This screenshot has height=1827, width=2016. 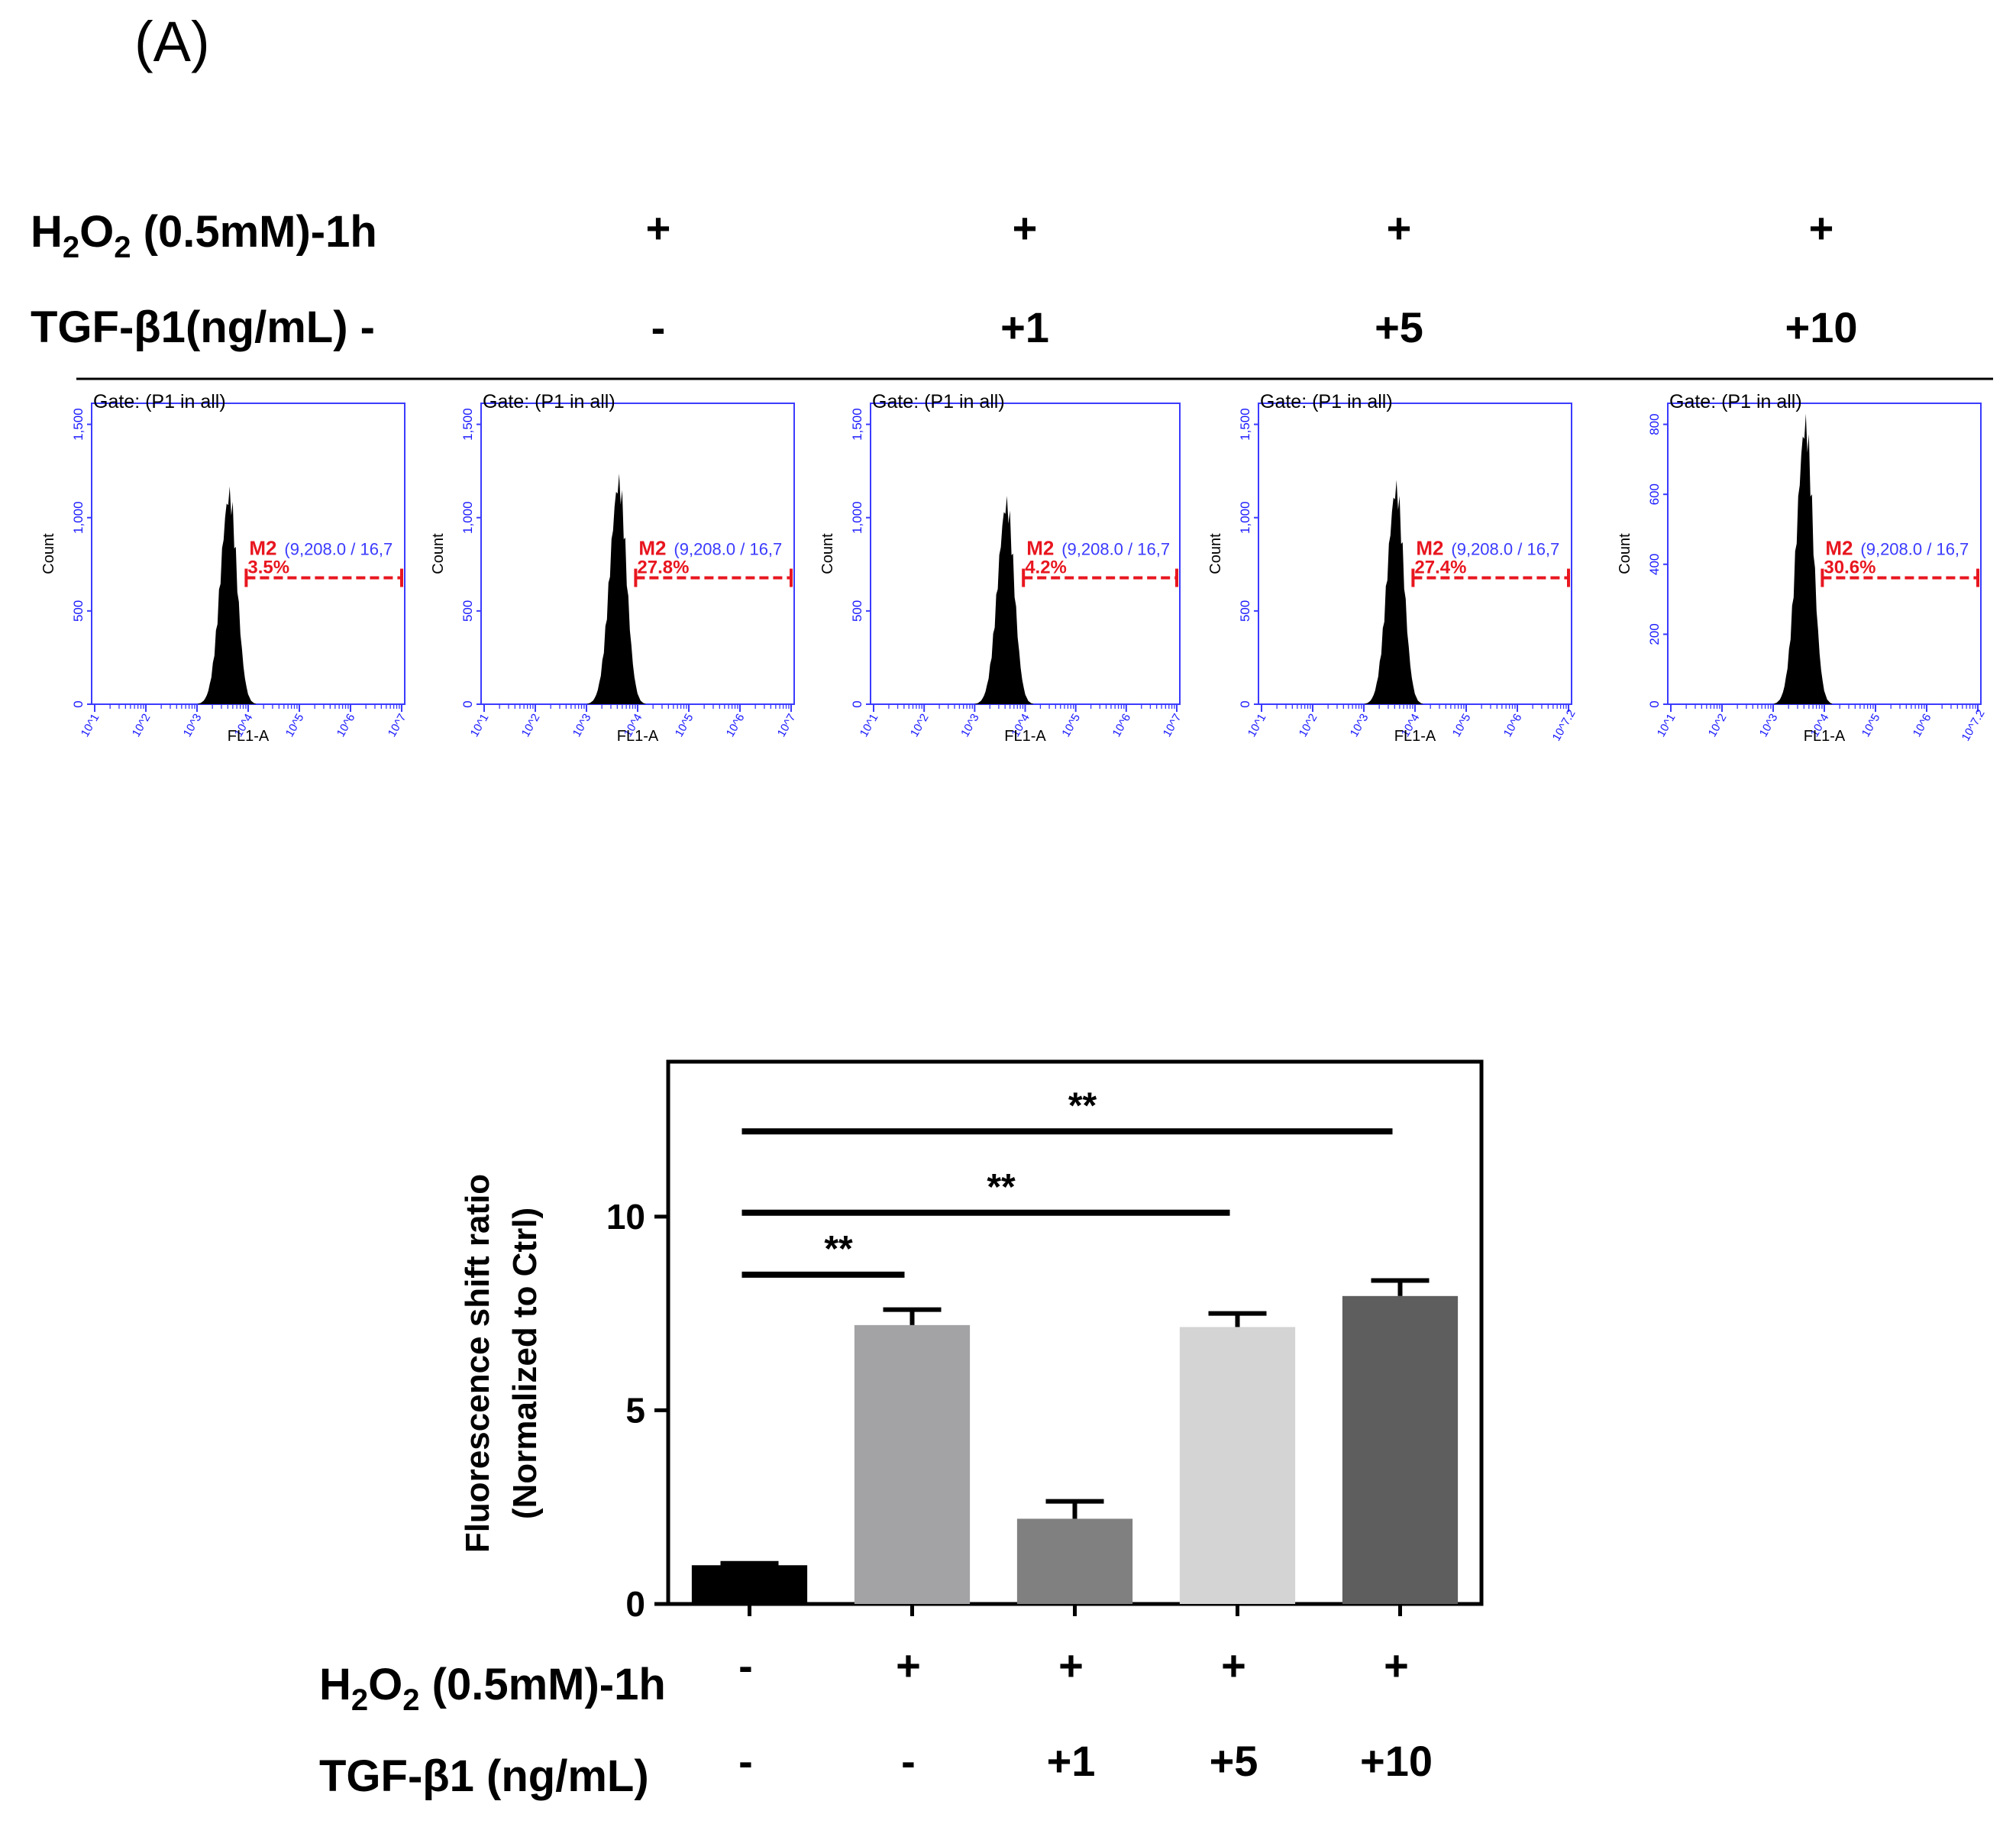 What do you see at coordinates (625, 1217) in the screenshot?
I see `bar-y-tick-label: 10` at bounding box center [625, 1217].